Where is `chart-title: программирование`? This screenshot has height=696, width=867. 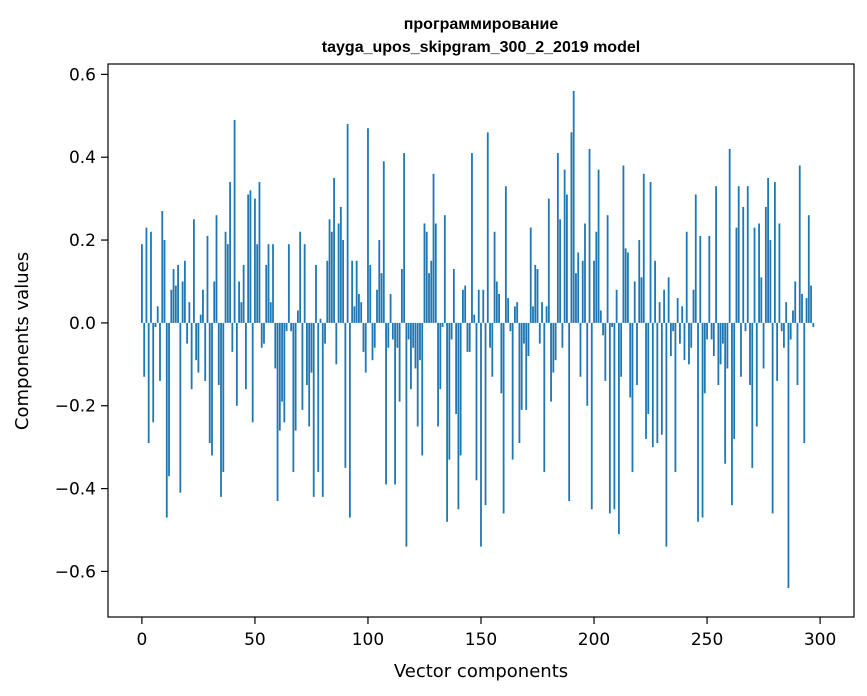
chart-title: программирование is located at coordinates (481, 24).